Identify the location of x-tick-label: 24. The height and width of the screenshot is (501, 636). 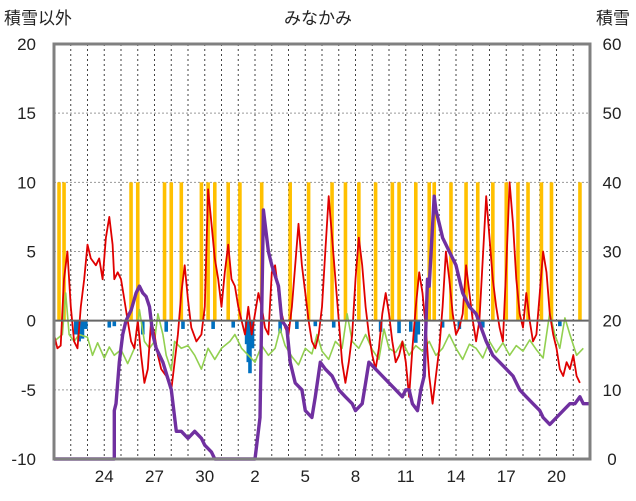
(104, 476).